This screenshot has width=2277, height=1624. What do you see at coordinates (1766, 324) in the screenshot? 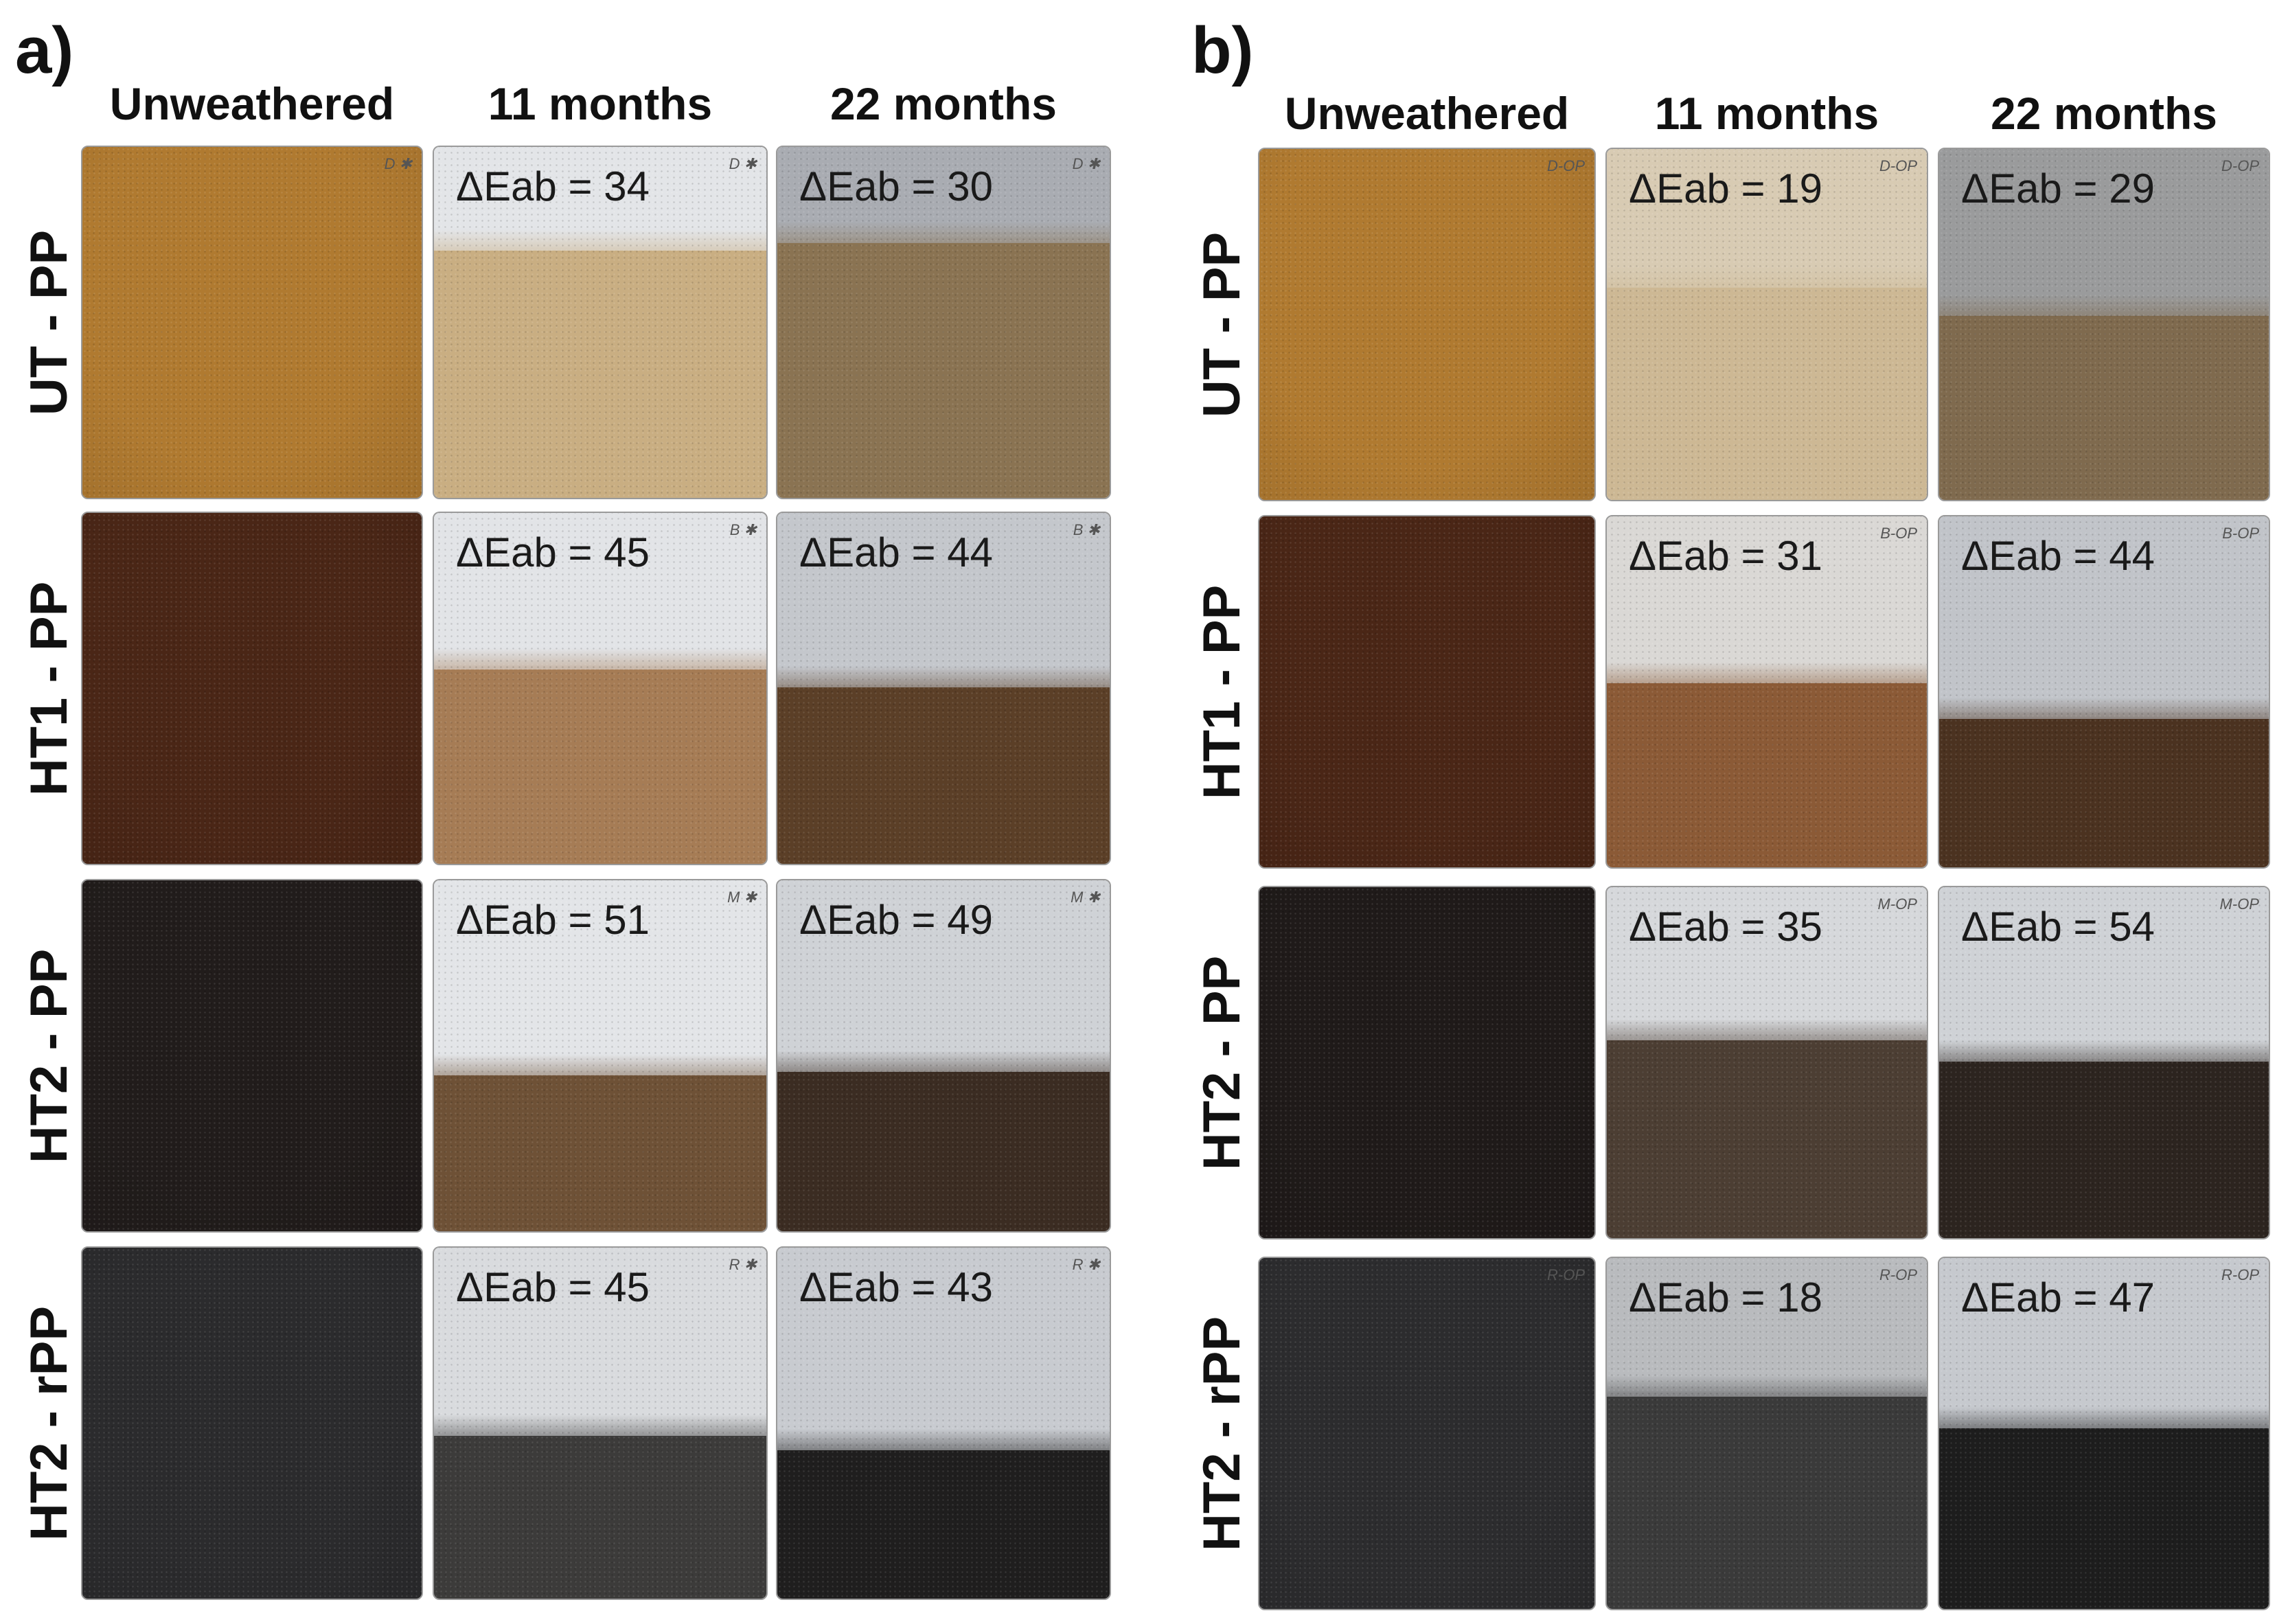
I see `sample-photo: D-OP ΔEab = 19` at bounding box center [1766, 324].